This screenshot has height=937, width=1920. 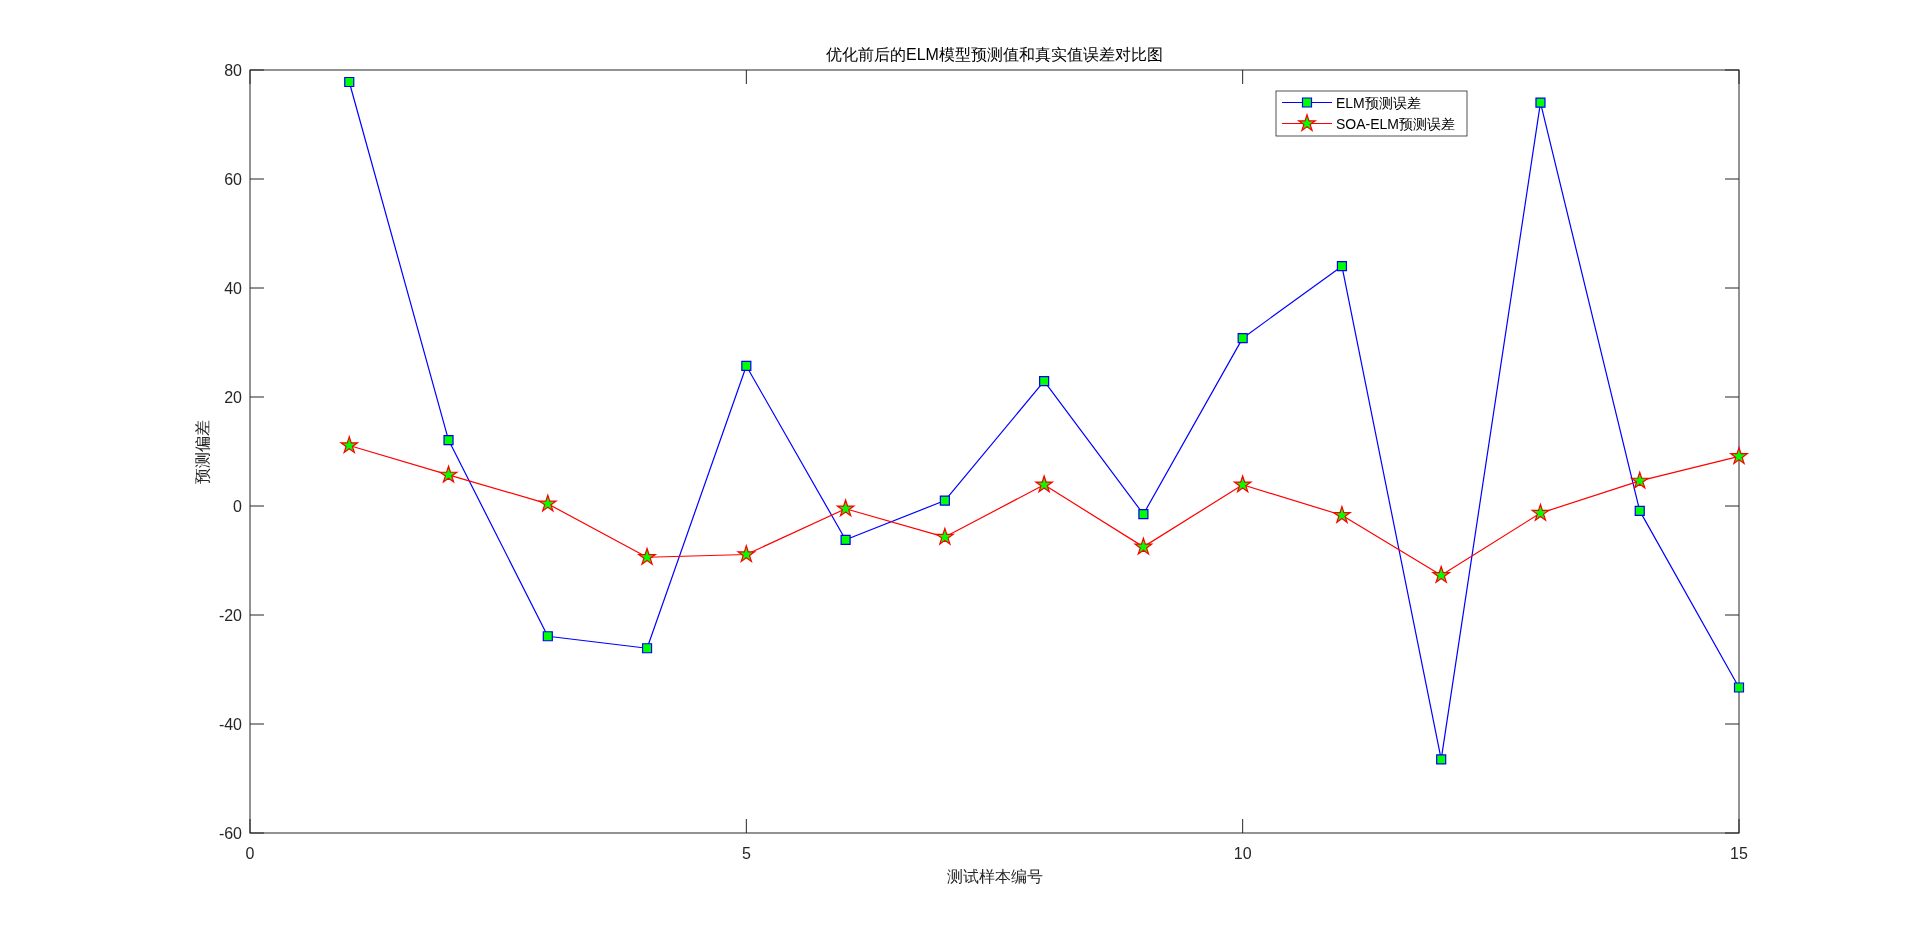 What do you see at coordinates (233, 70) in the screenshot?
I see `y-tick-label: 80` at bounding box center [233, 70].